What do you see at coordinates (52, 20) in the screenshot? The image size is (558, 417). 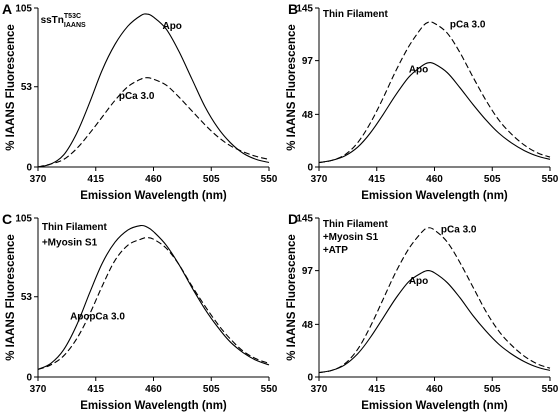 I see `annotation-text: ssTn` at bounding box center [52, 20].